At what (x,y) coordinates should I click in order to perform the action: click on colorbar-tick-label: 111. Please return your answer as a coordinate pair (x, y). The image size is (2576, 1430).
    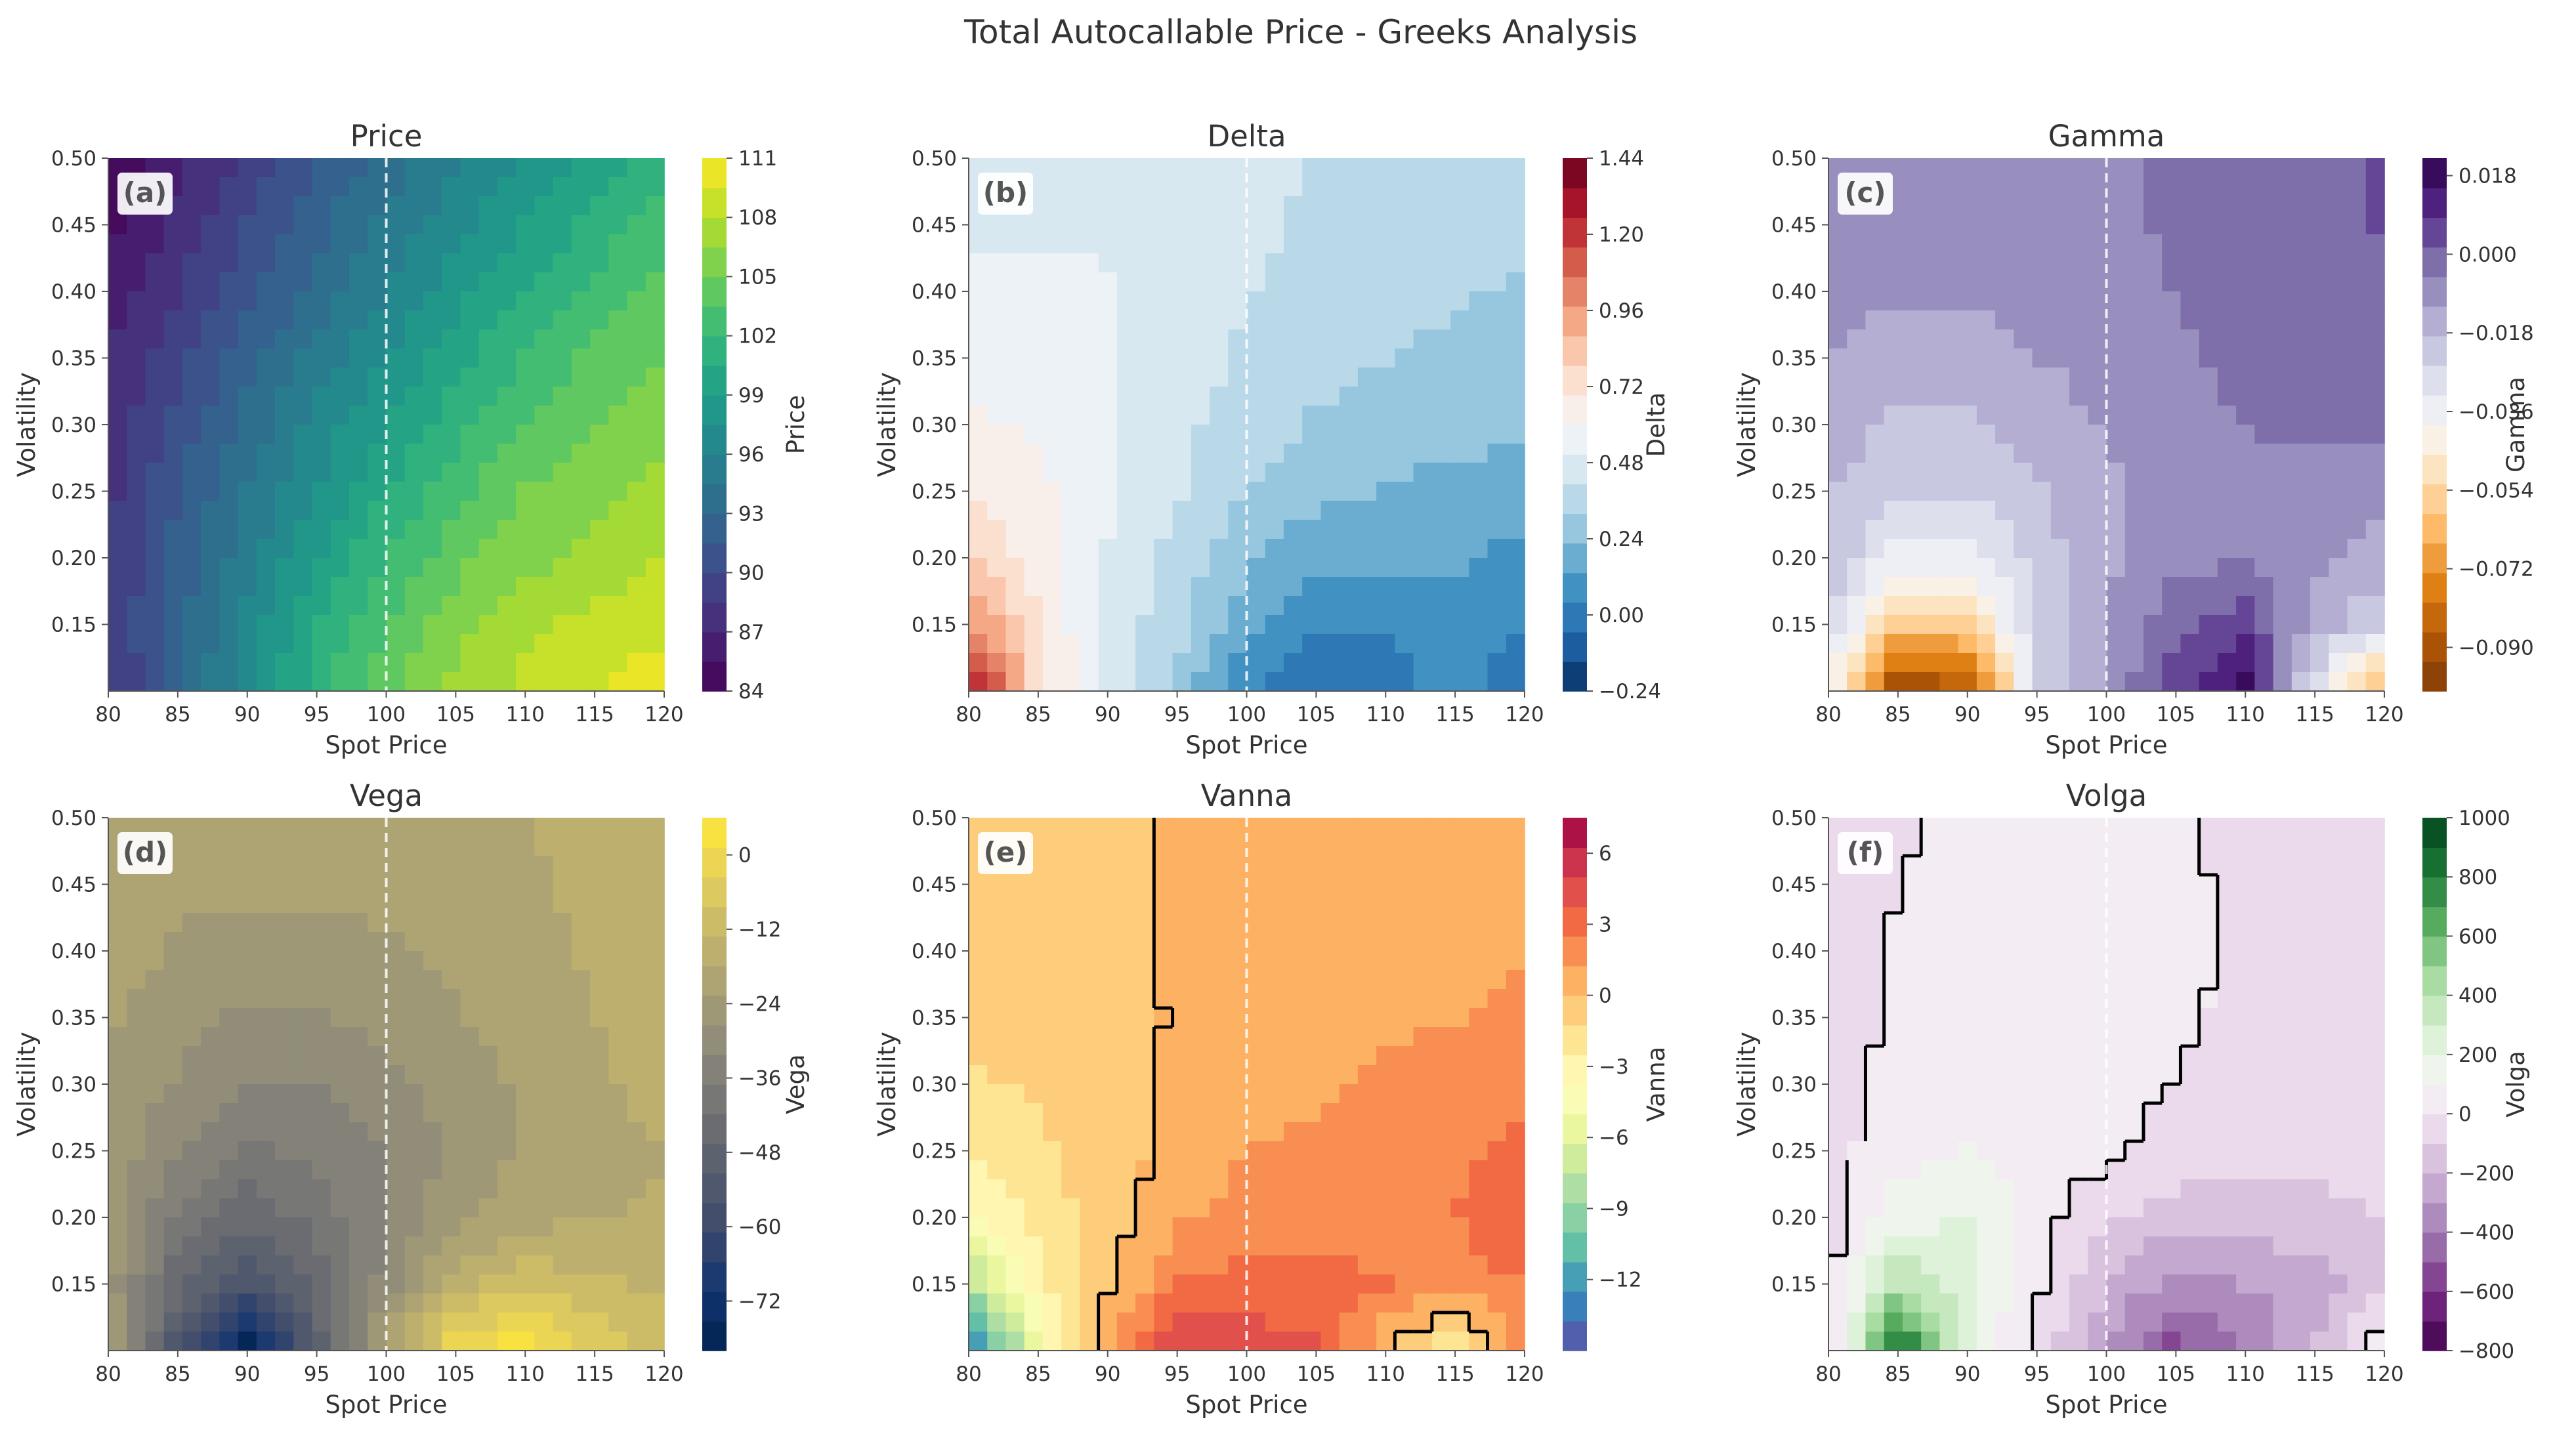
    Looking at the image, I should click on (757, 159).